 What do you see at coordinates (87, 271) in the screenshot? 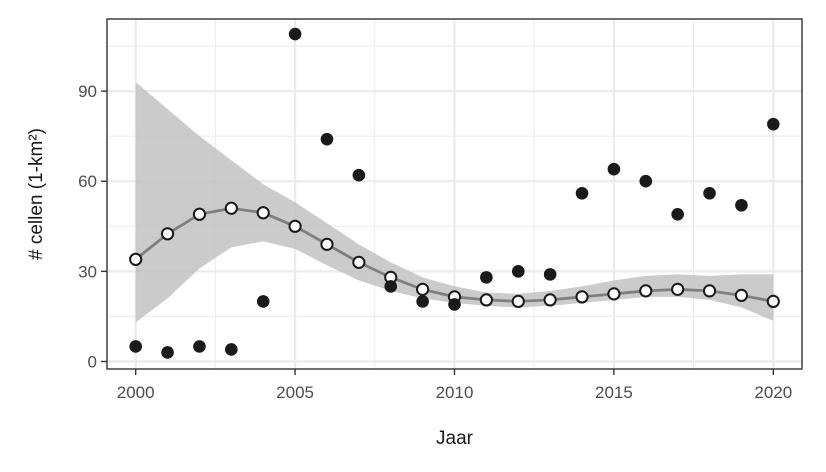
I see `y-tick-label: 30` at bounding box center [87, 271].